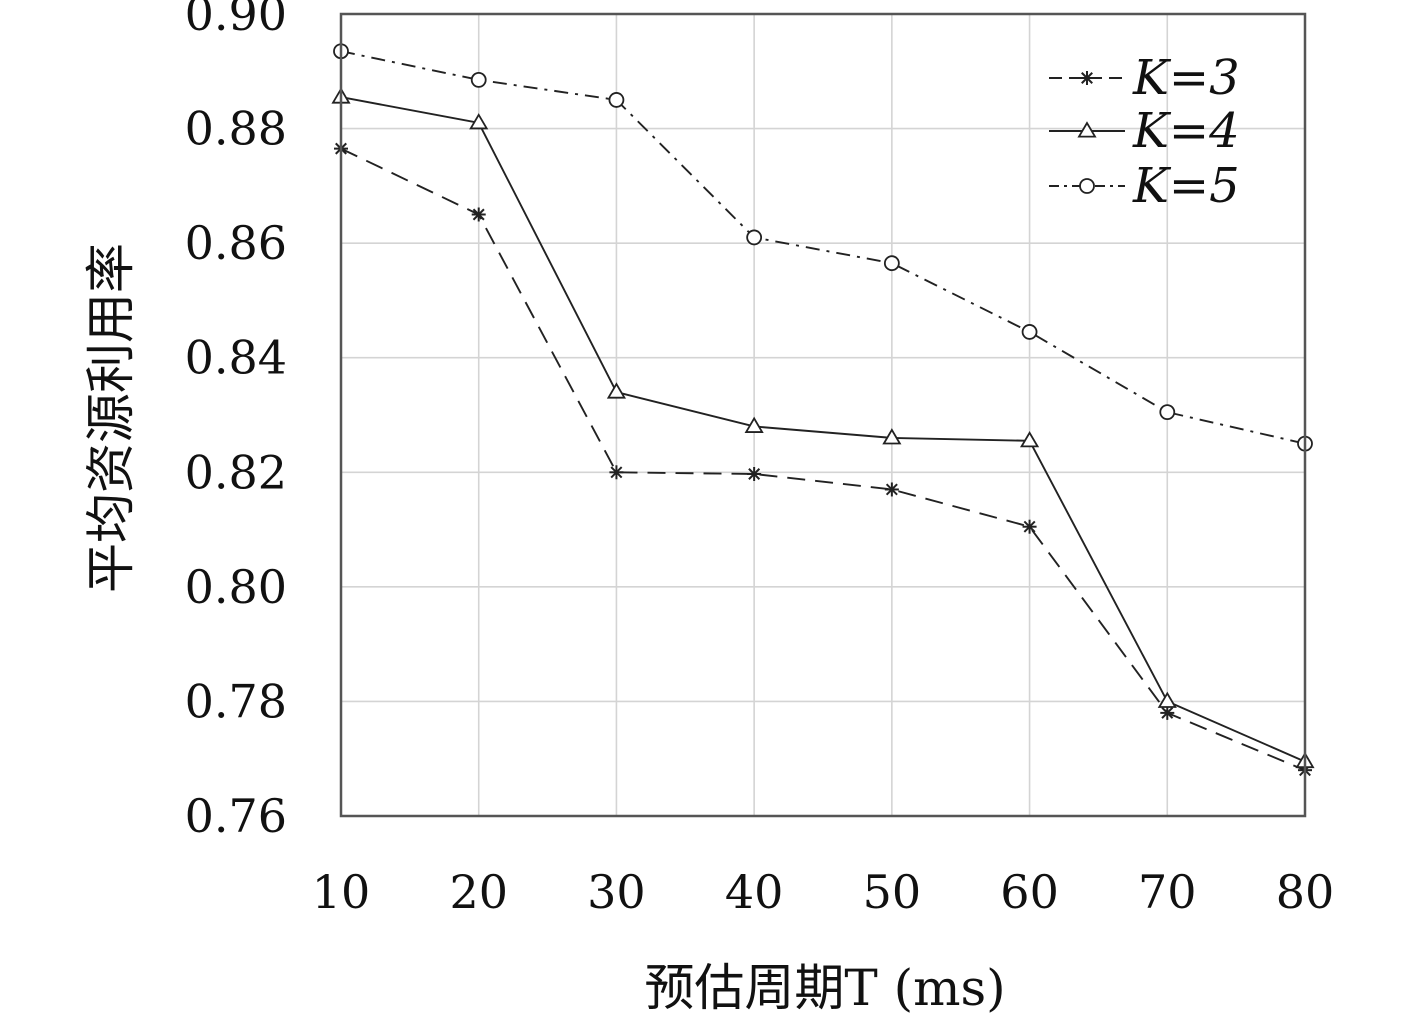  Describe the element at coordinates (236, 816) in the screenshot. I see `y-tick-label: 0.76` at that location.